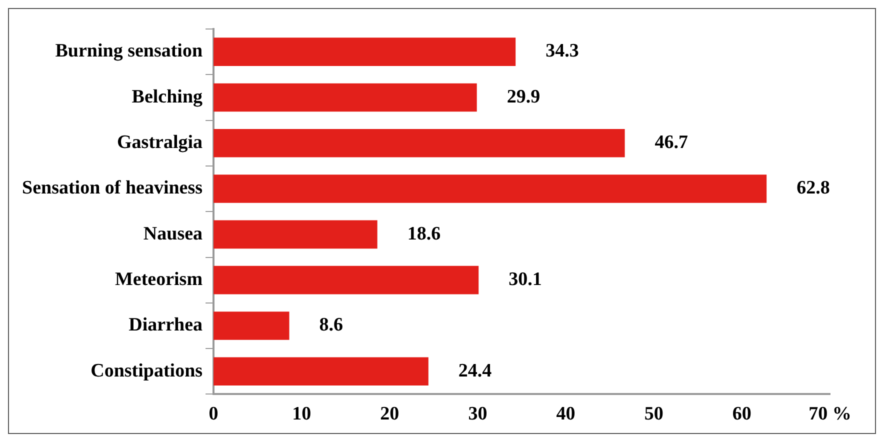 The image size is (886, 444). What do you see at coordinates (813, 188) in the screenshot?
I see `data-label: 62.8` at bounding box center [813, 188].